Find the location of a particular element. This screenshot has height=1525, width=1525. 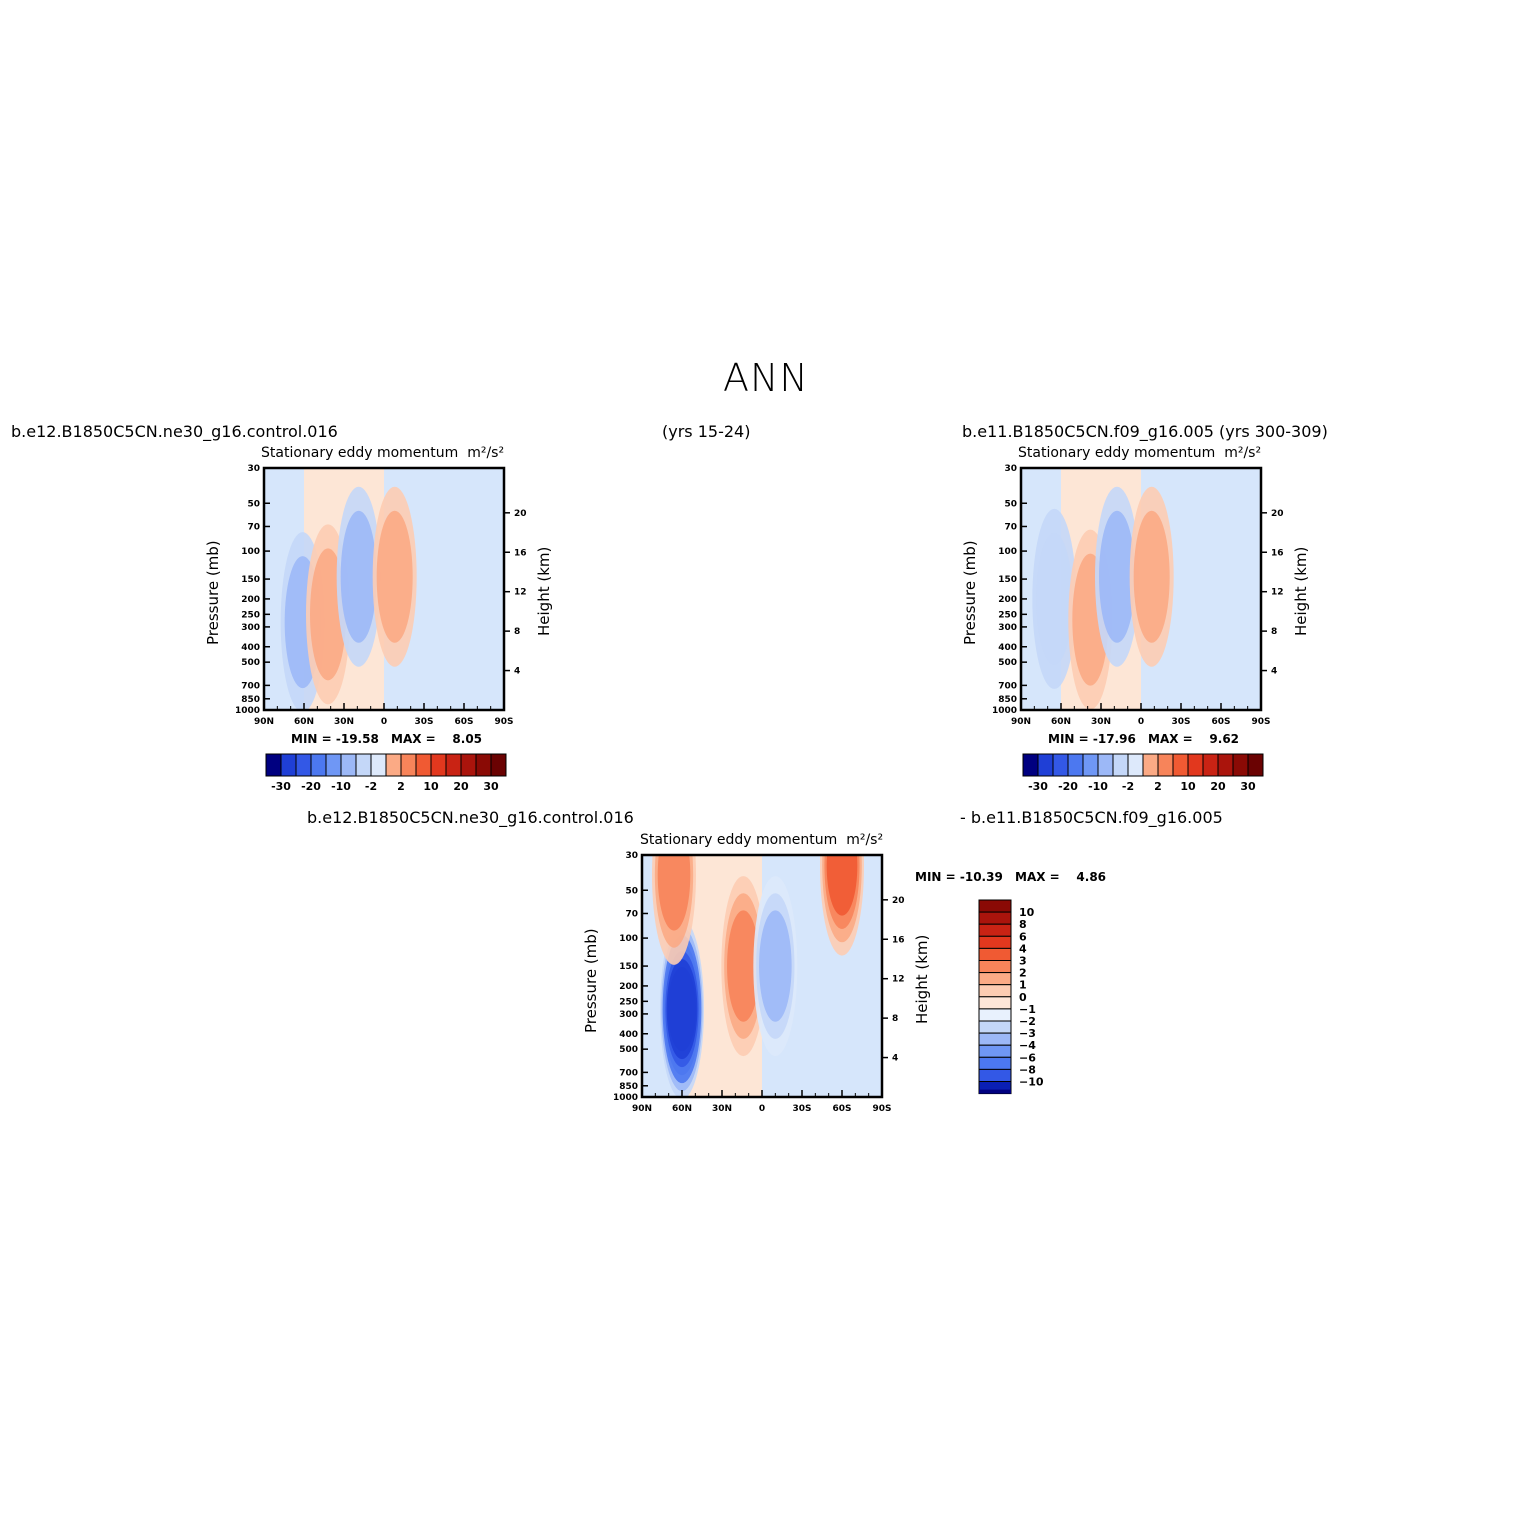

panel3-colorbar-label: 4 is located at coordinates (1023, 948).